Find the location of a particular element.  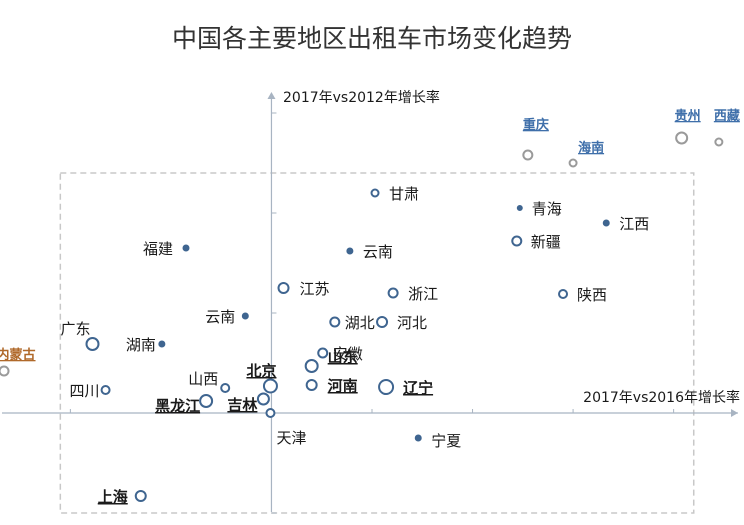

point-label: 上海 is located at coordinates (113, 497).